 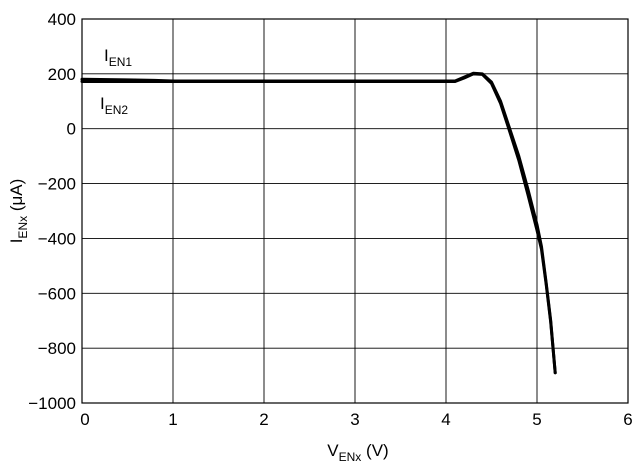 I want to click on x-tick-label: 2, so click(x=263, y=419).